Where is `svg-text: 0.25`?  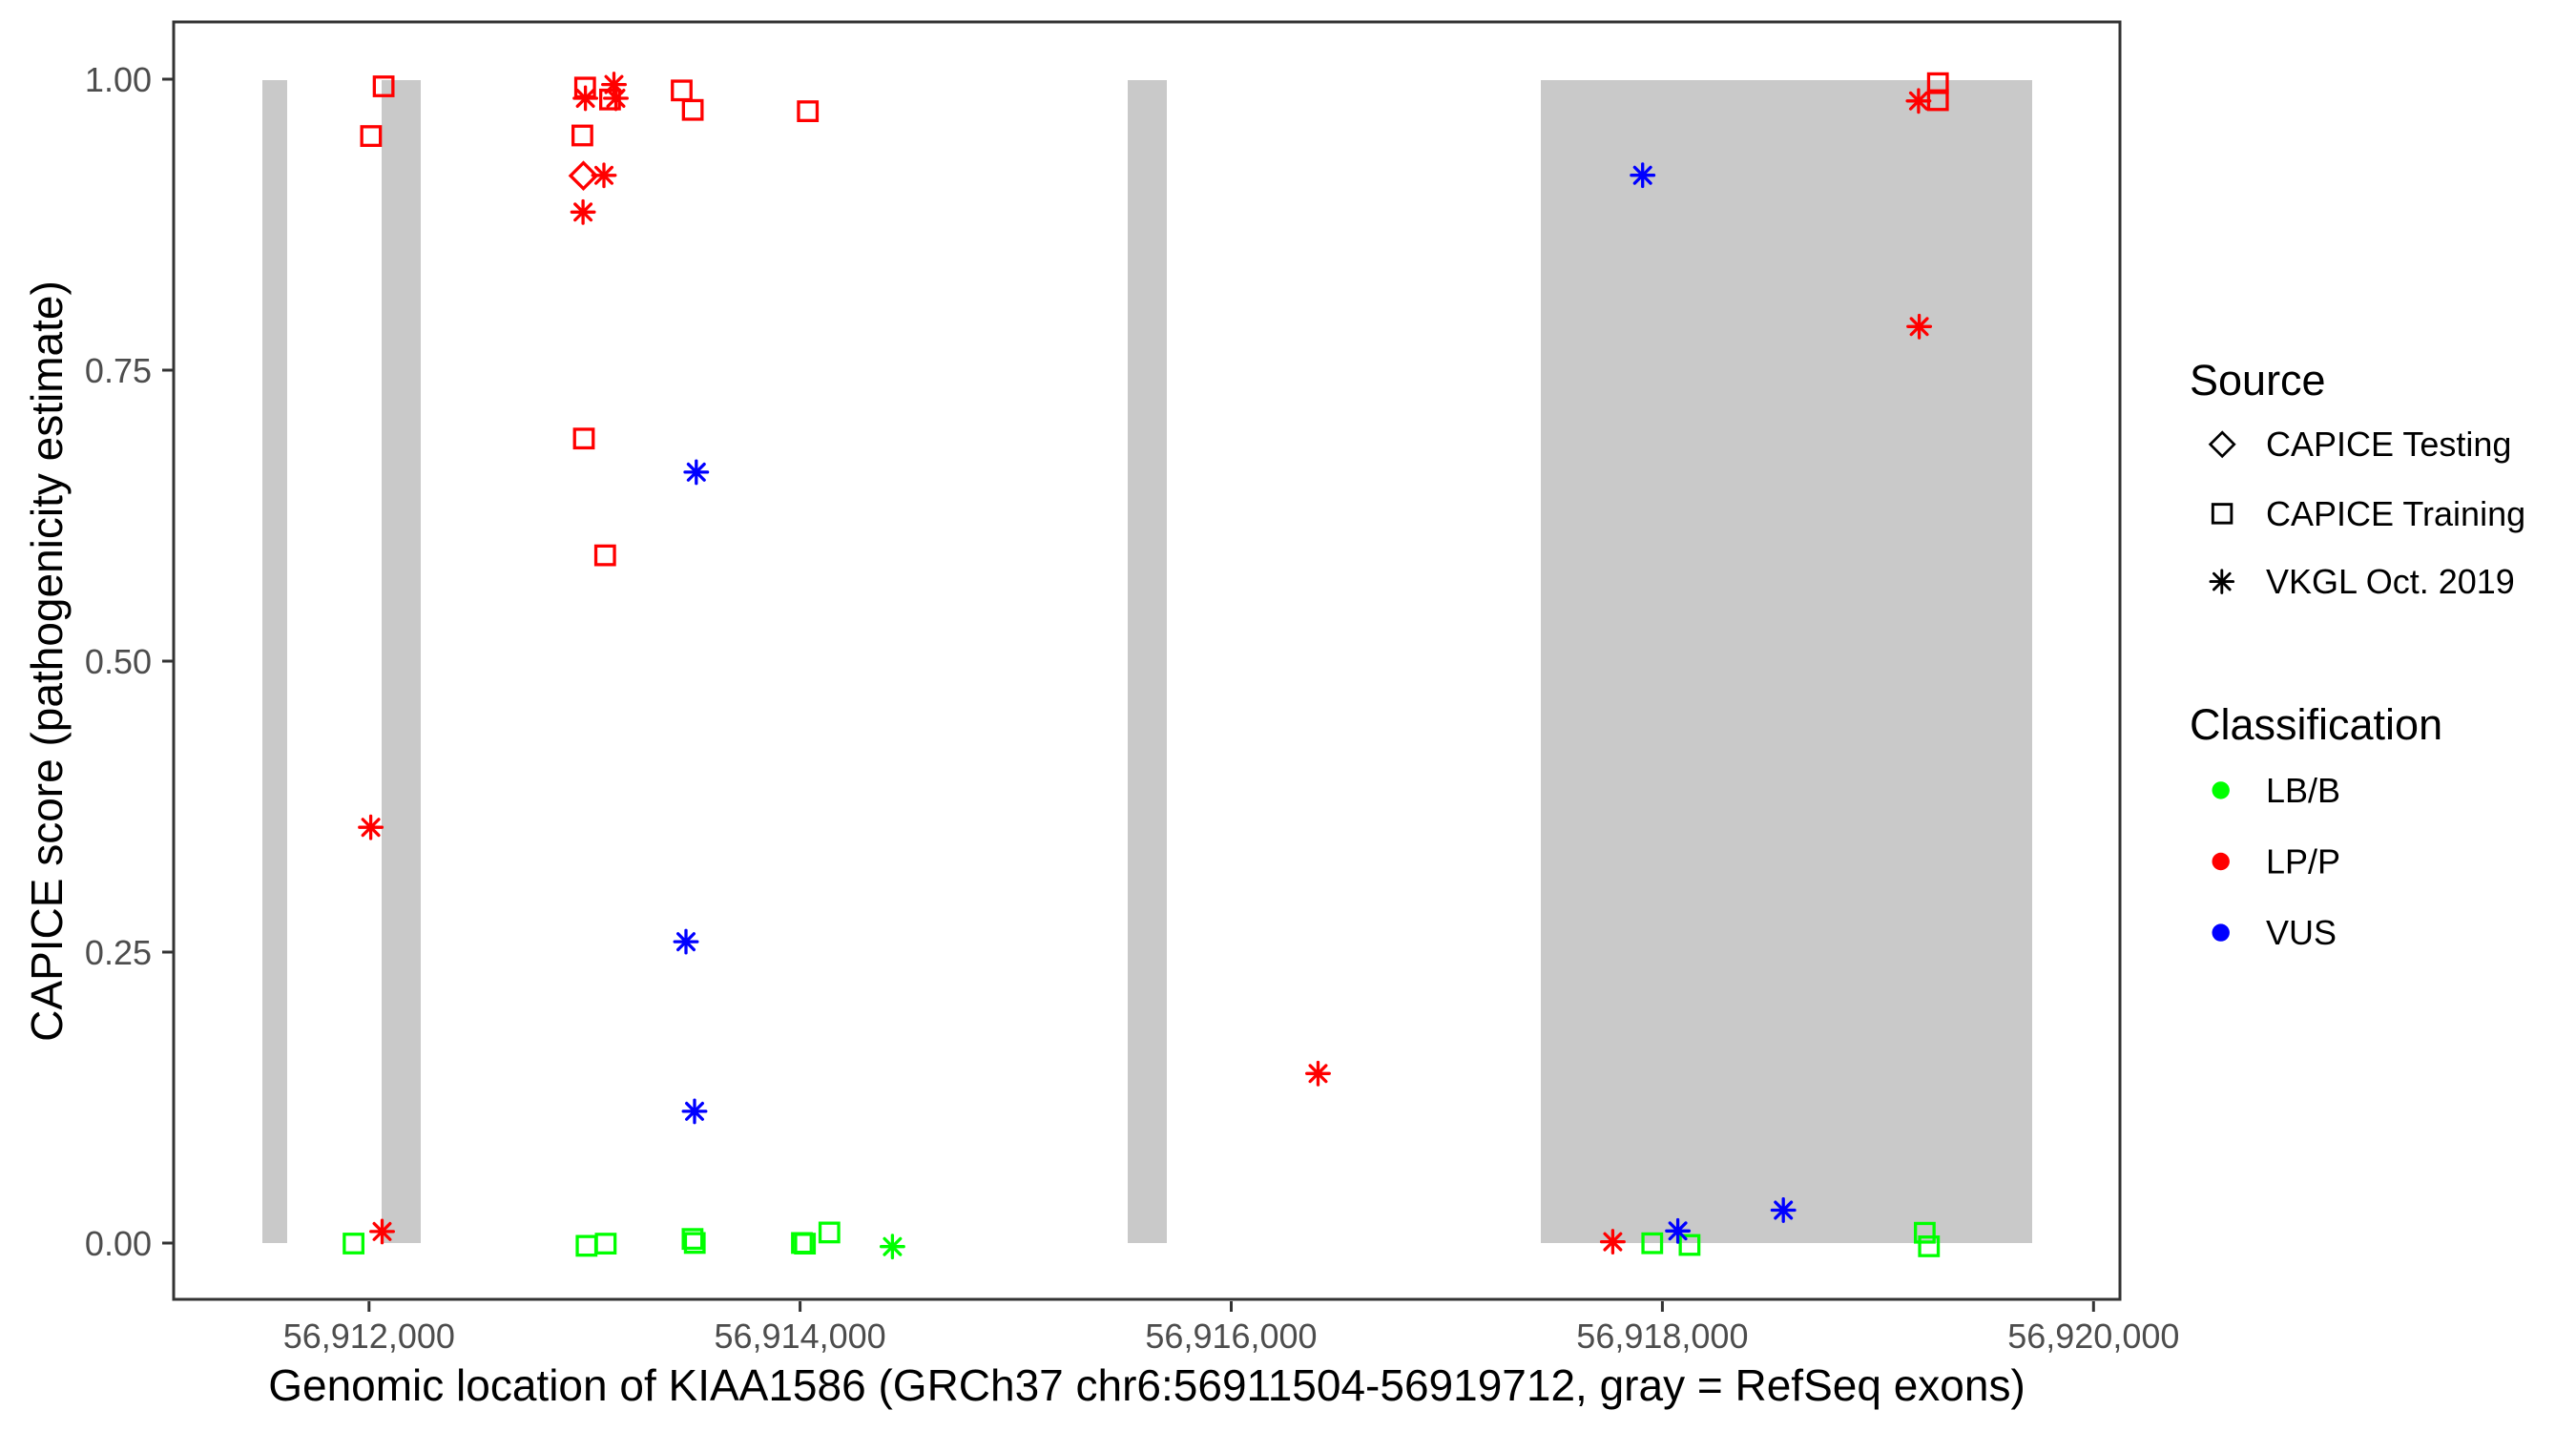 svg-text: 0.25 is located at coordinates (118, 952).